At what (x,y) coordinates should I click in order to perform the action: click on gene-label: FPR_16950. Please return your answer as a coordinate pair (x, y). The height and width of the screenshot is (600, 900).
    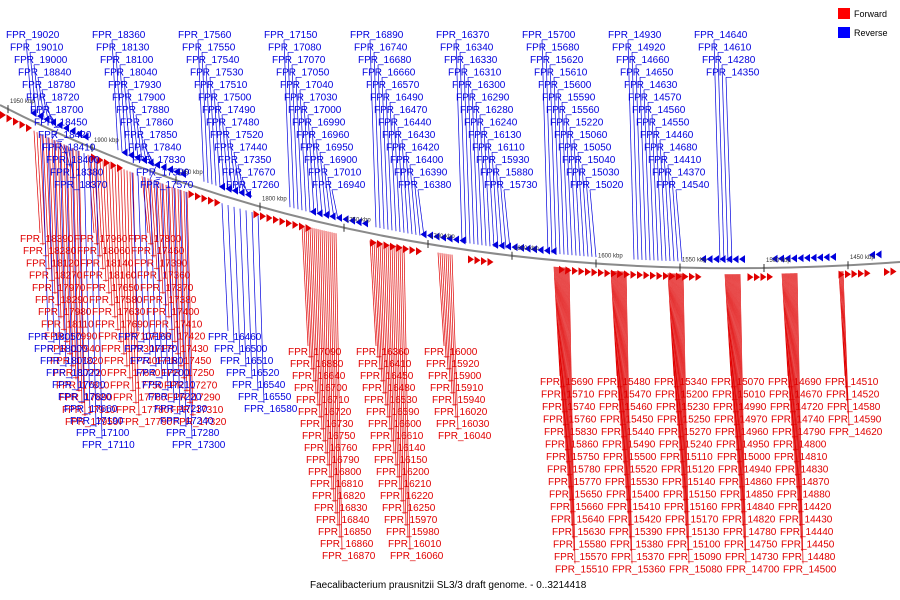
    Looking at the image, I should click on (327, 148).